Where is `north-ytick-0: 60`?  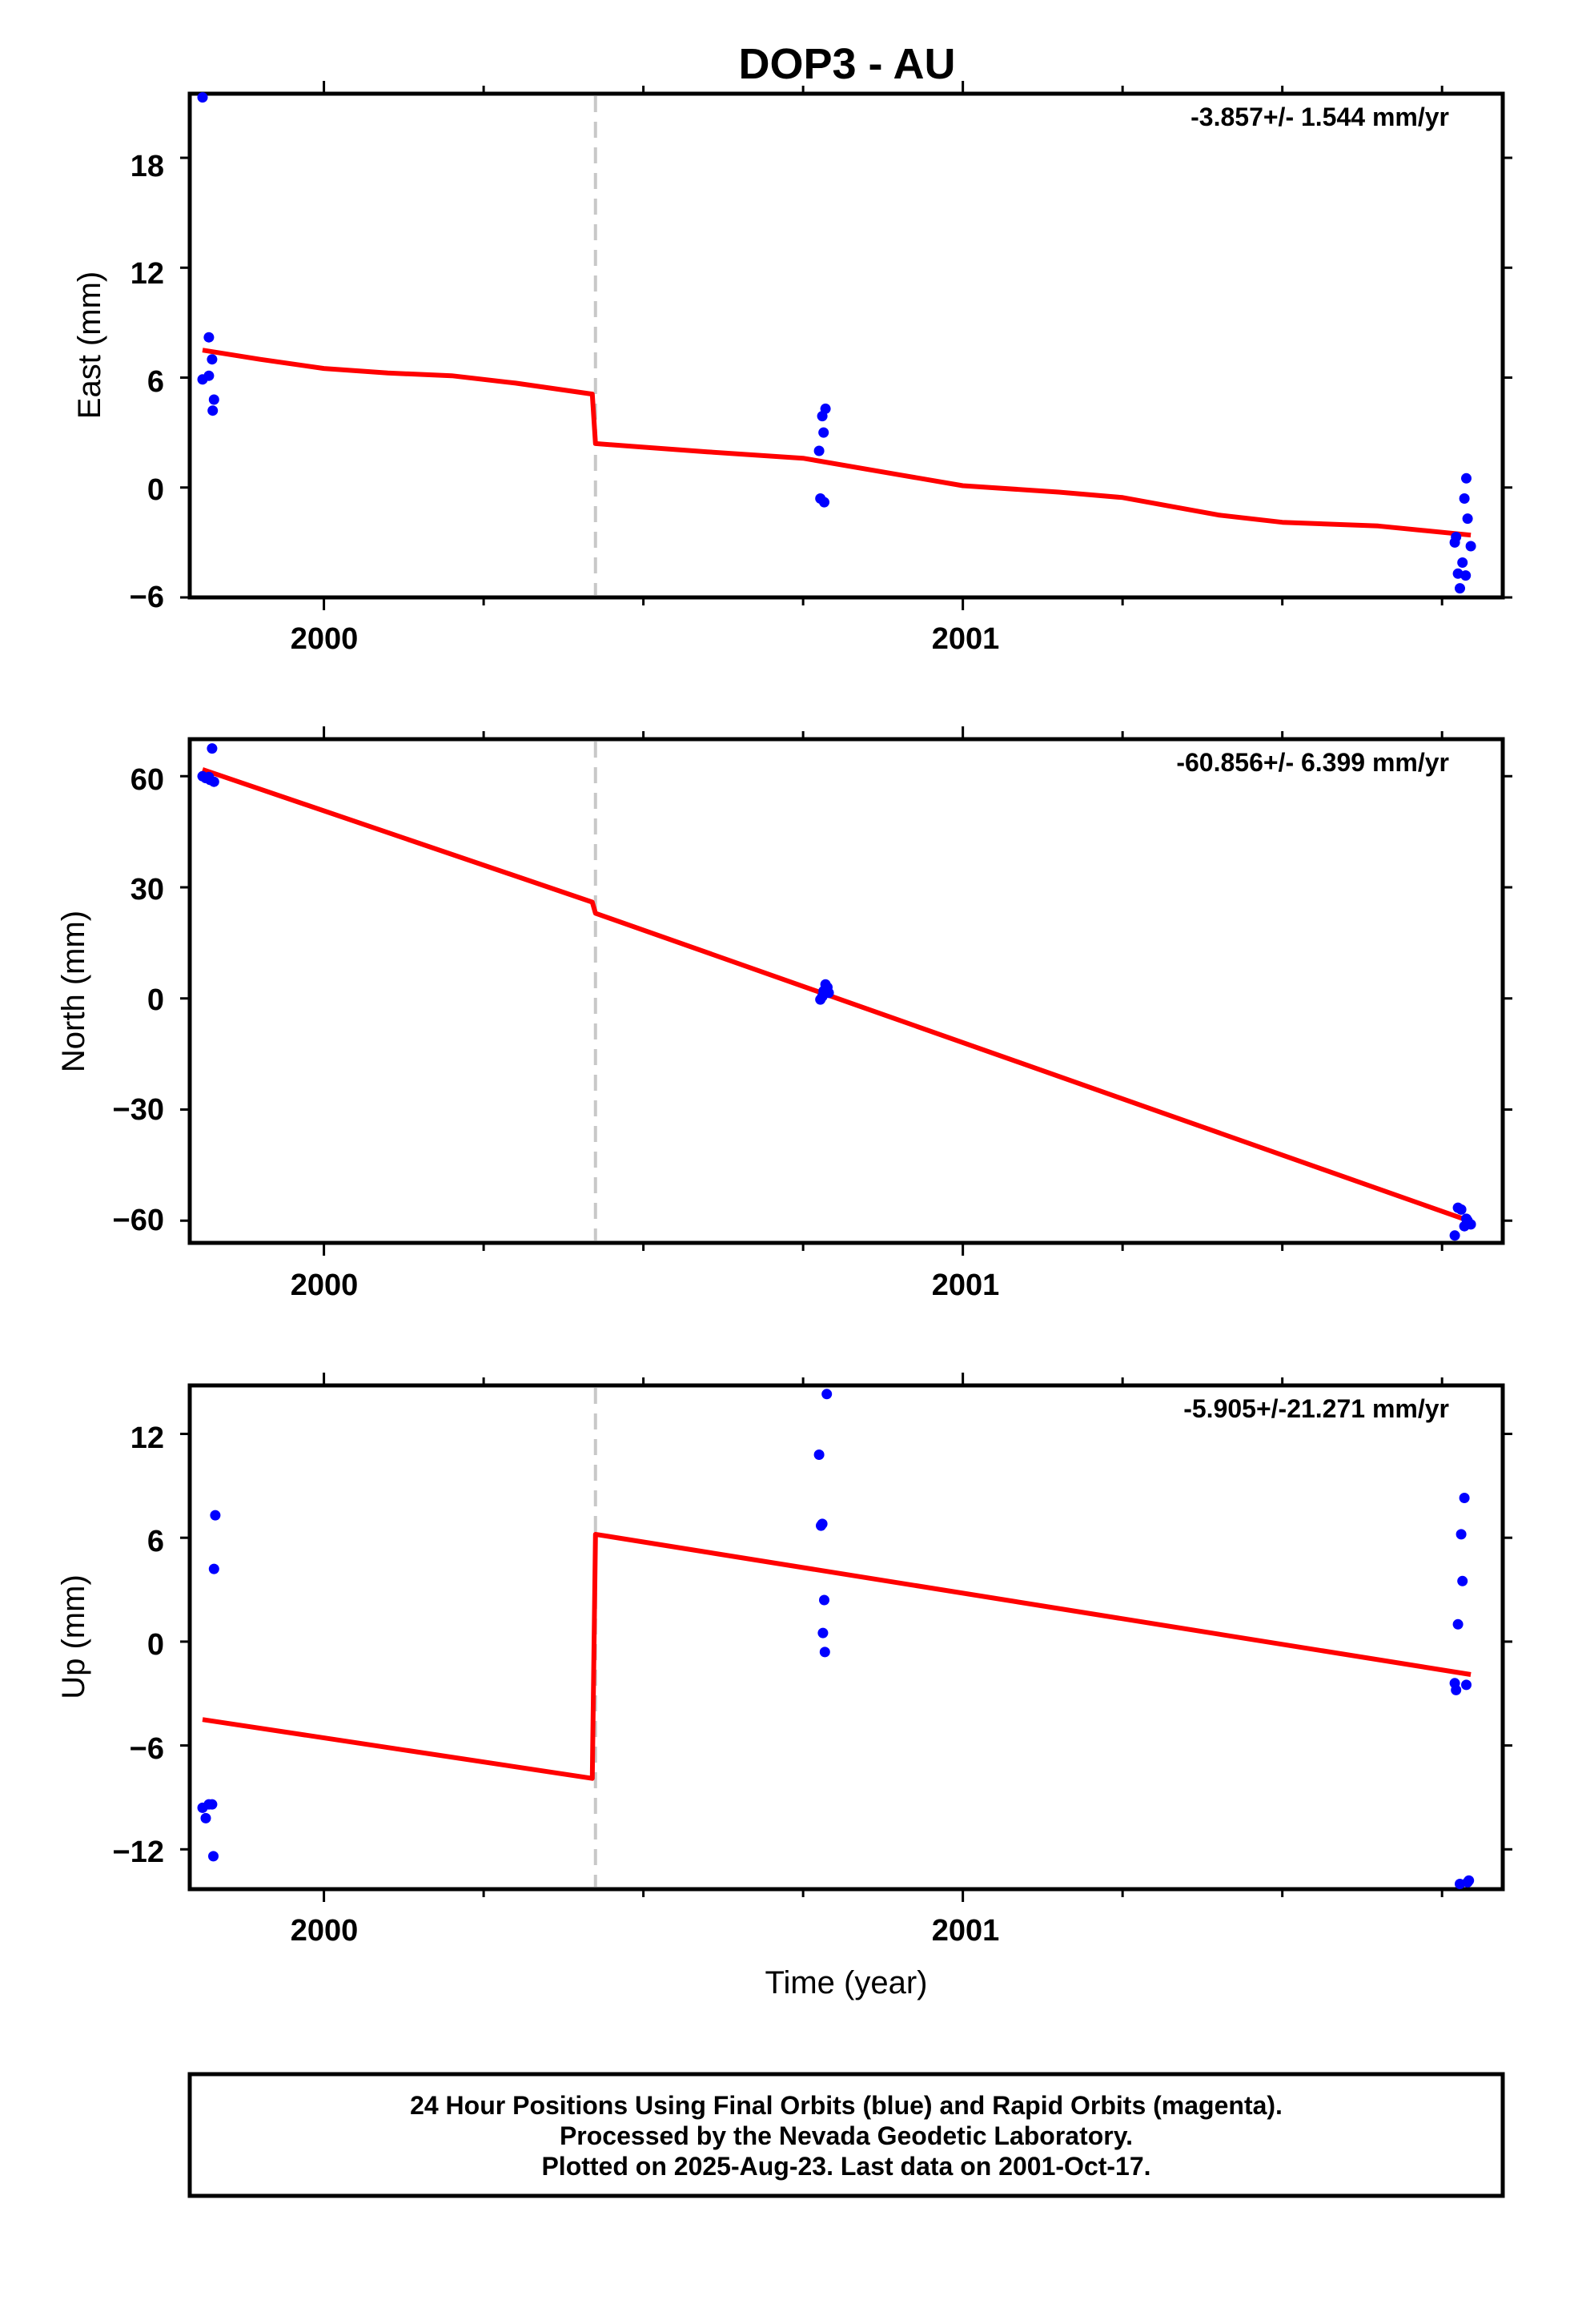 north-ytick-0: 60 is located at coordinates (147, 780).